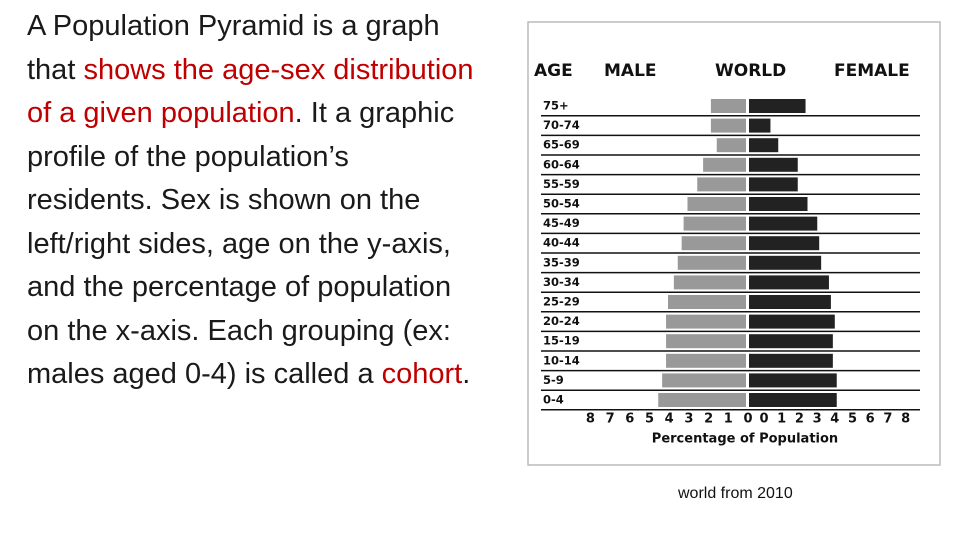  I want to click on y-tick-label: 0-4, so click(553, 400).